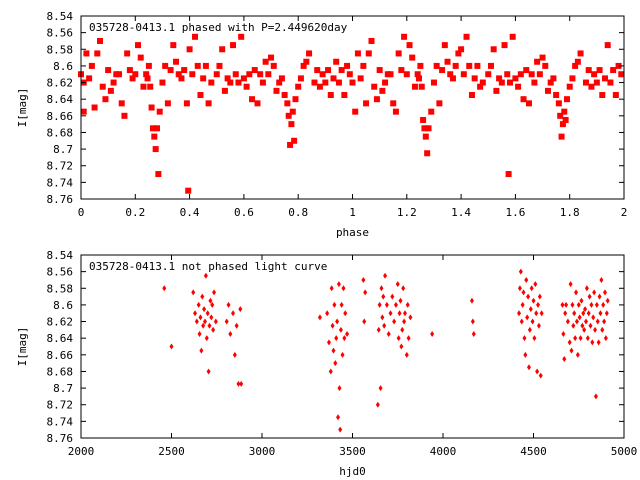 The height and width of the screenshot is (480, 640). I want to click on unphased-y-tick-label: 8.68, so click(60, 371).